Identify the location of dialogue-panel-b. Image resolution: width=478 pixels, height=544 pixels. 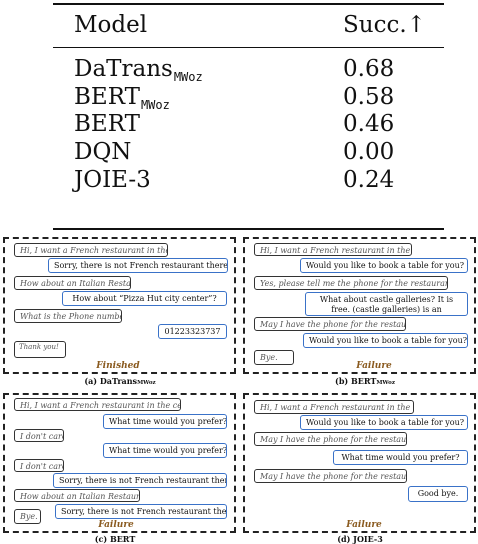
(359, 305).